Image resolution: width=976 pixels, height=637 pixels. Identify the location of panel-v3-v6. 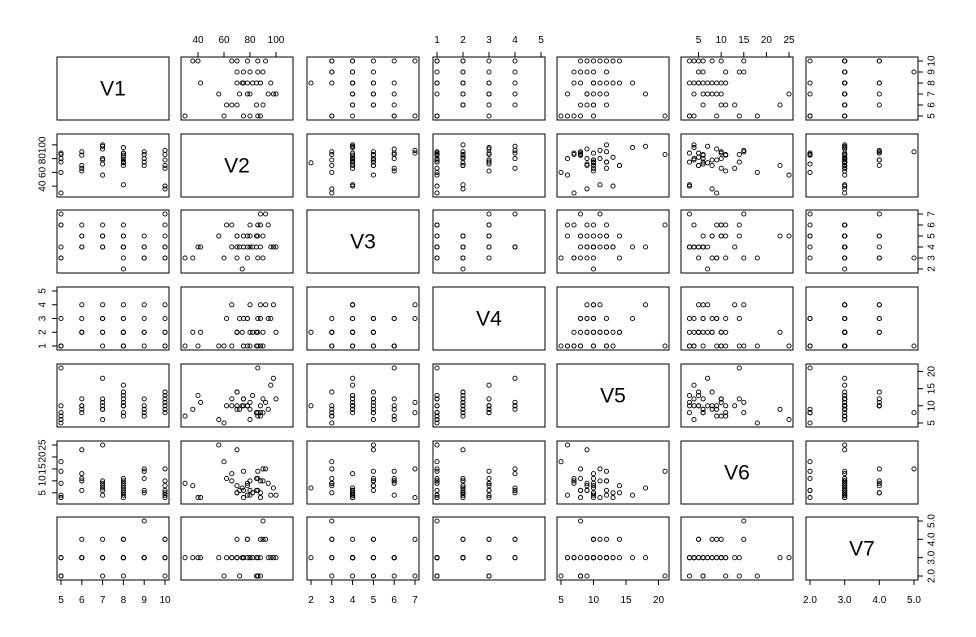
(737, 241).